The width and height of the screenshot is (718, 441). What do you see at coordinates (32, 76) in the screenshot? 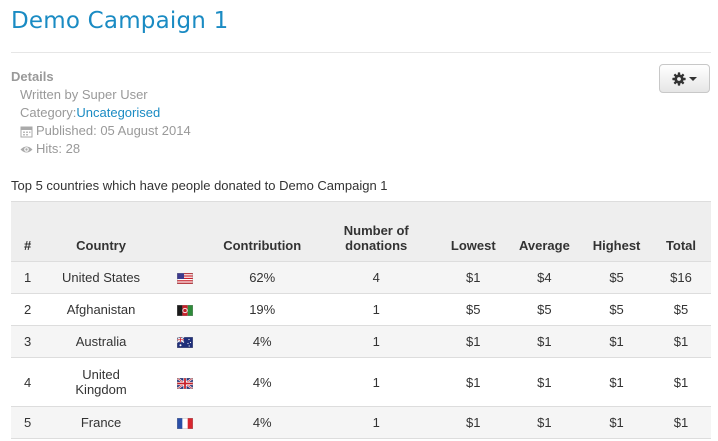
I see `details-heading: Details` at bounding box center [32, 76].